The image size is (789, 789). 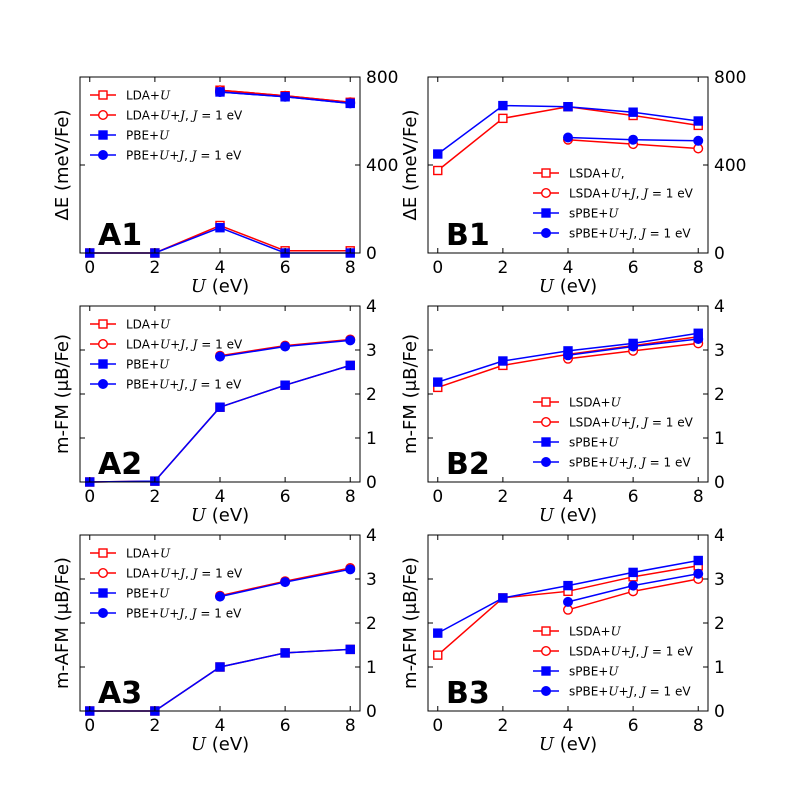 I want to click on legend-item: LSDA+U,, so click(x=579, y=174).